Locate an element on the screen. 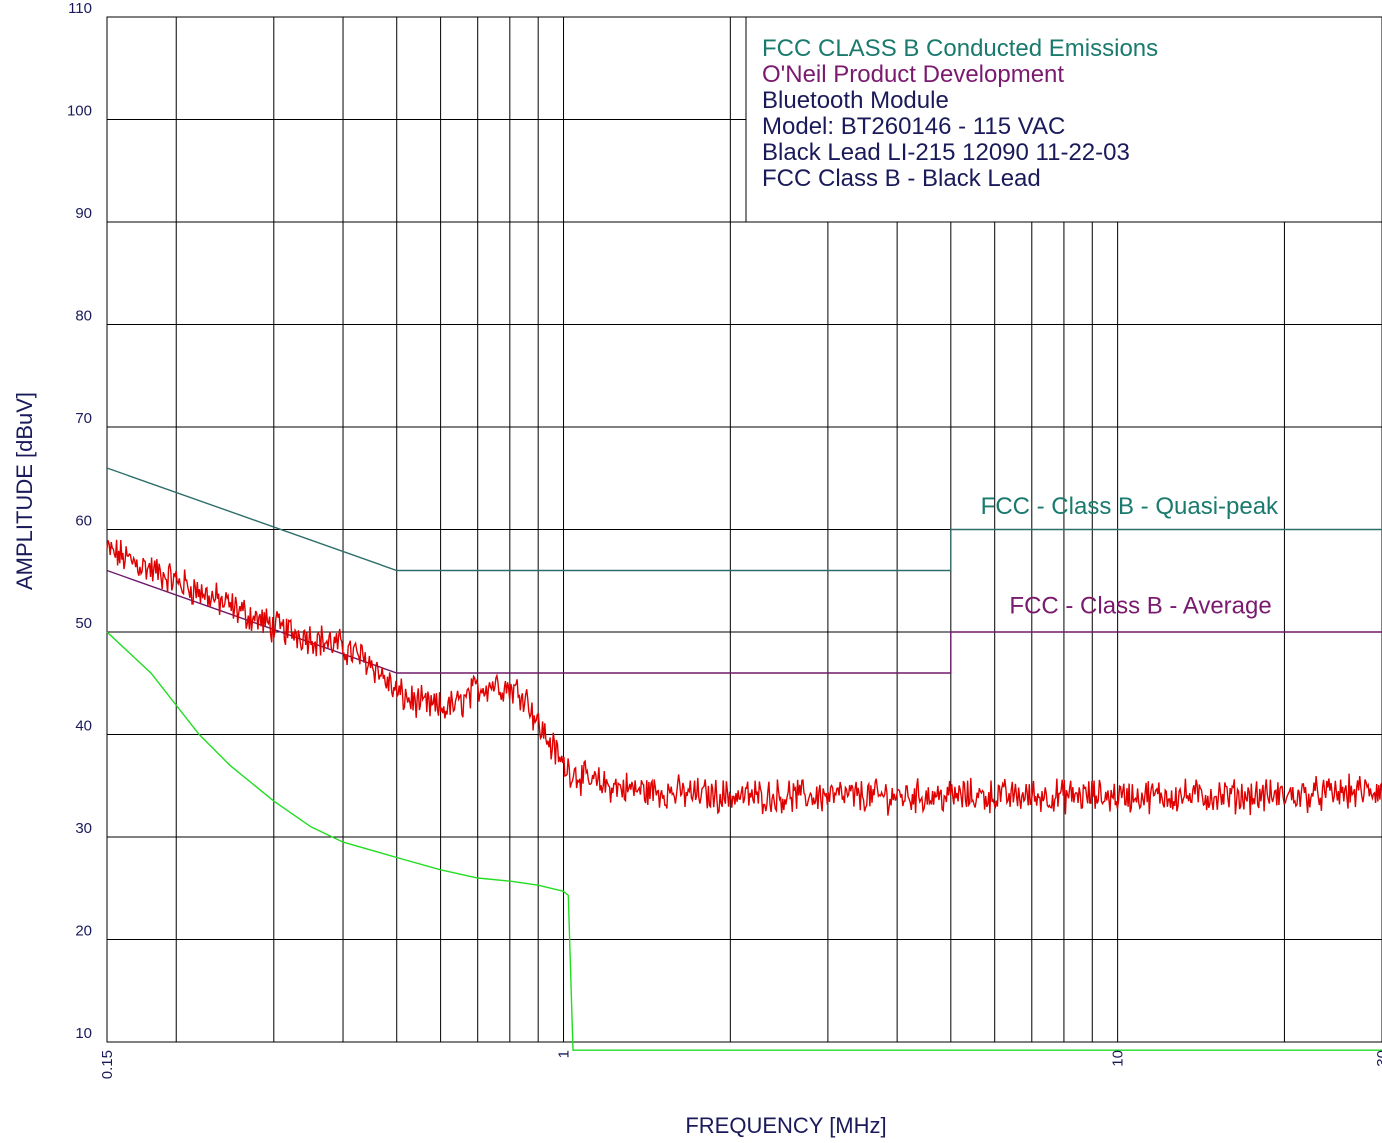 The image size is (1382, 1143). title-line: Bluetooth Module is located at coordinates (855, 100).